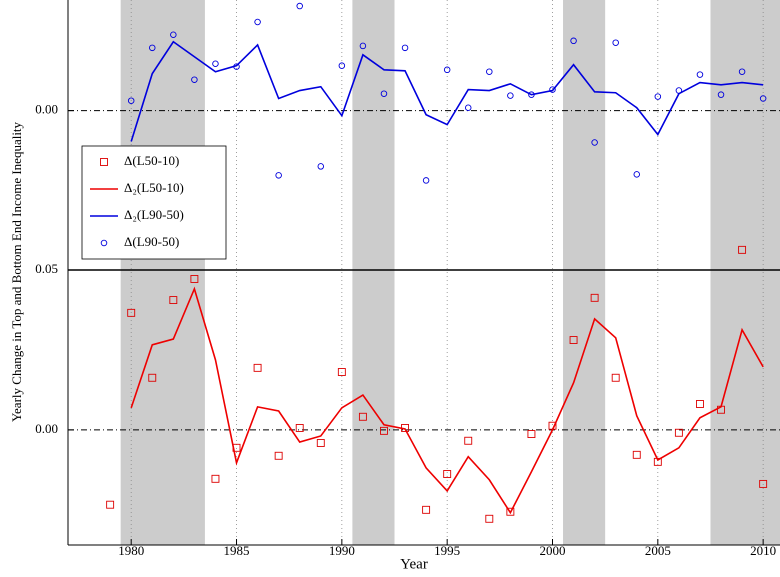 The width and height of the screenshot is (780, 577). I want to click on x-tick-label: 2005, so click(658, 550).